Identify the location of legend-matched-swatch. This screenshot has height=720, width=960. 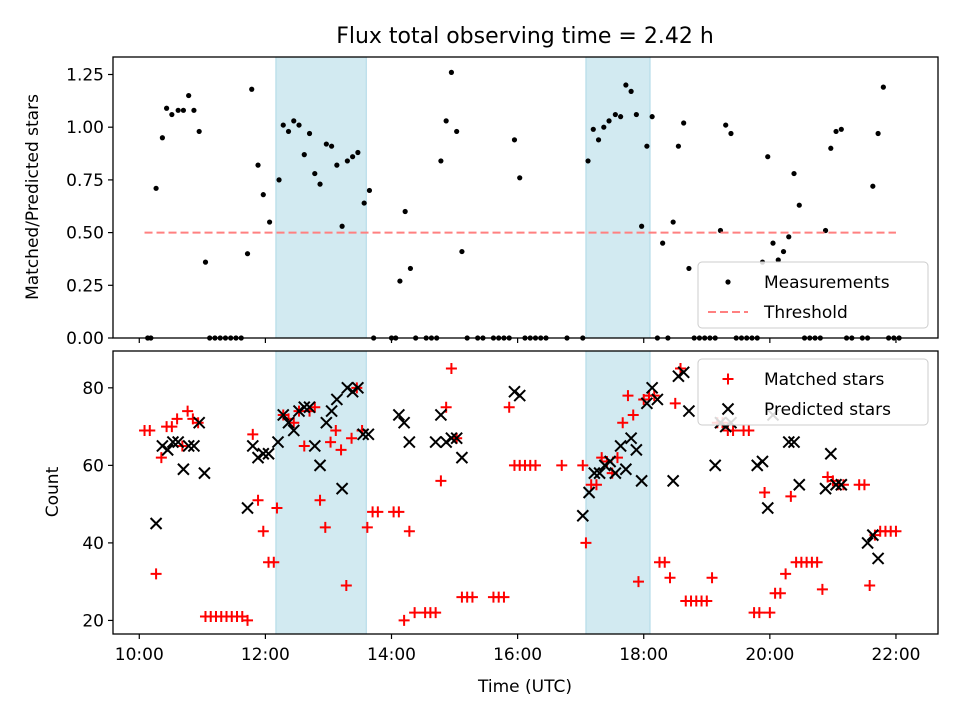
(728, 379).